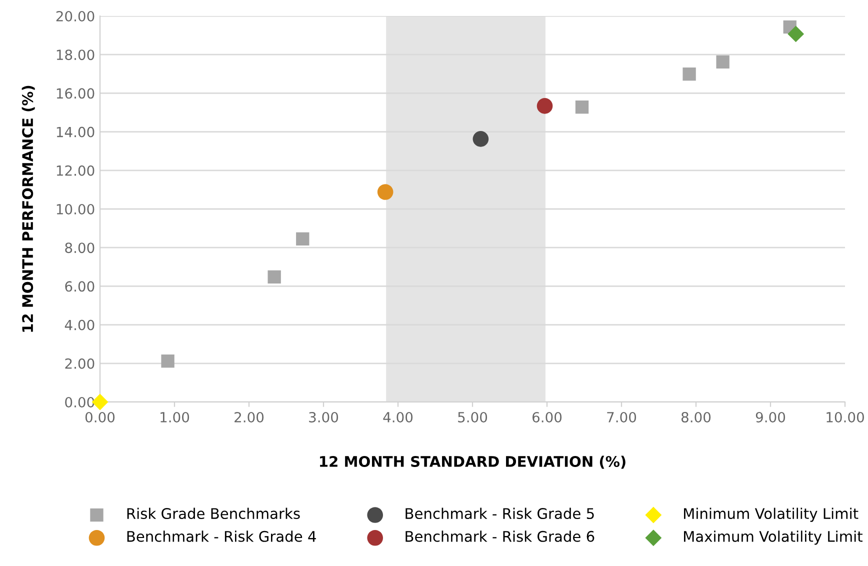 Image resolution: width=868 pixels, height=566 pixels. Describe the element at coordinates (28, 209) in the screenshot. I see `y-axis-title: 12 MONTH PERFORMANCE (%)` at that location.